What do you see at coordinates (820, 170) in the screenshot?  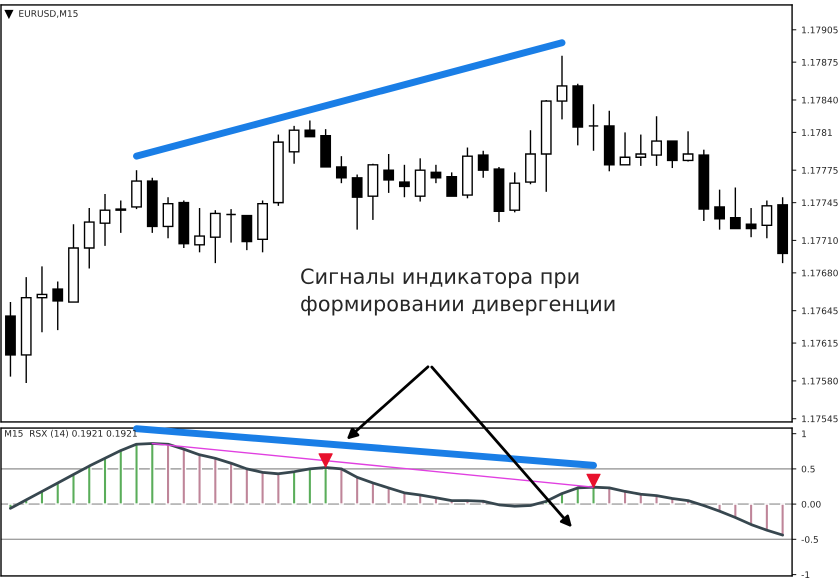 I see `y-tick-label: 1.17775` at bounding box center [820, 170].